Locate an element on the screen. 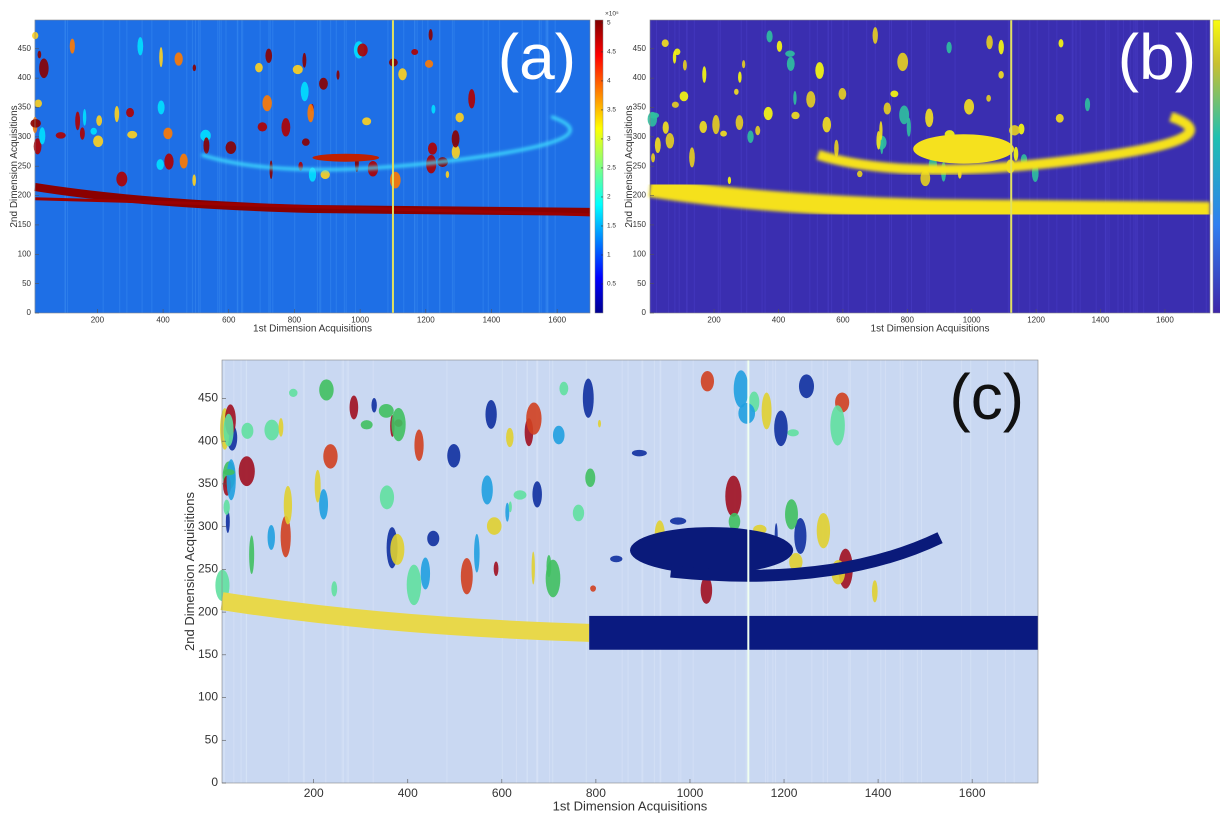 The image size is (1220, 813). colorbar-tick-label: 1 is located at coordinates (609, 255).